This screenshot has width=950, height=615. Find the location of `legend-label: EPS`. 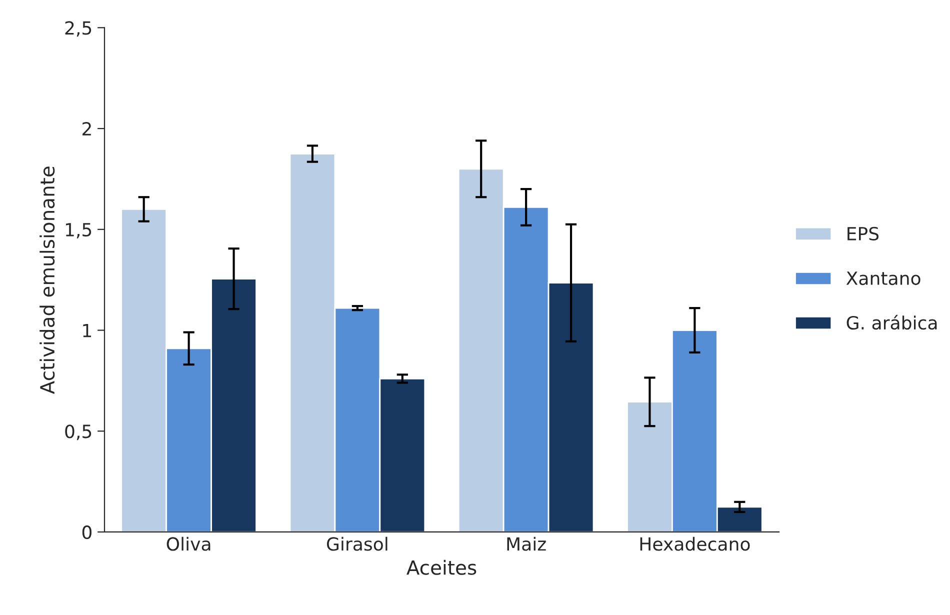

legend-label: EPS is located at coordinates (863, 233).